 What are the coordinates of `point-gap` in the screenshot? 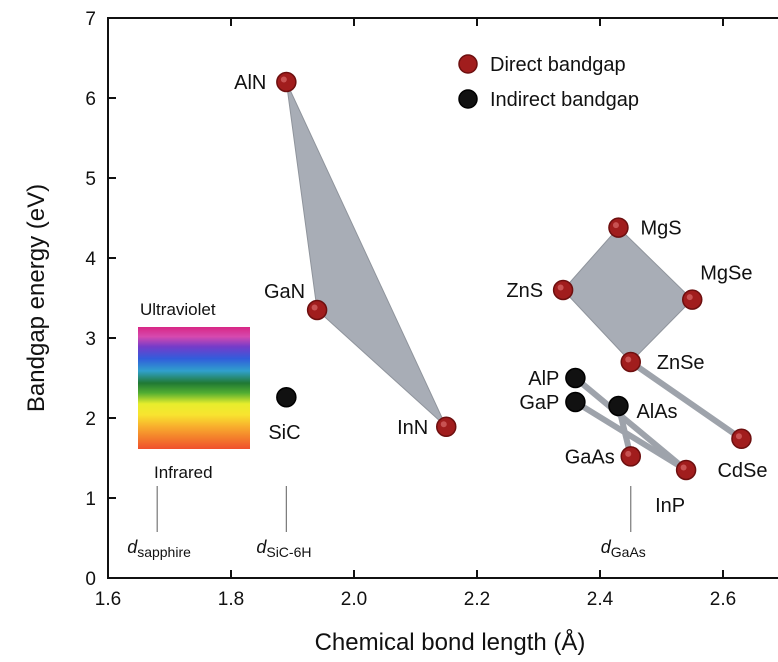 It's located at (575, 402).